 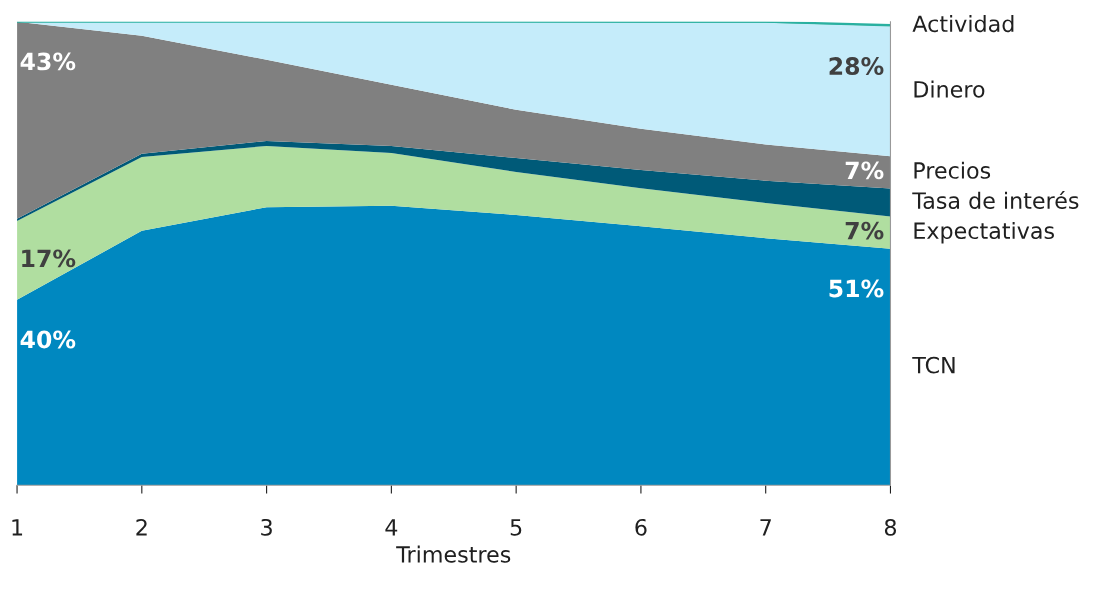 What do you see at coordinates (48, 61) in the screenshot?
I see `data-label: 43%` at bounding box center [48, 61].